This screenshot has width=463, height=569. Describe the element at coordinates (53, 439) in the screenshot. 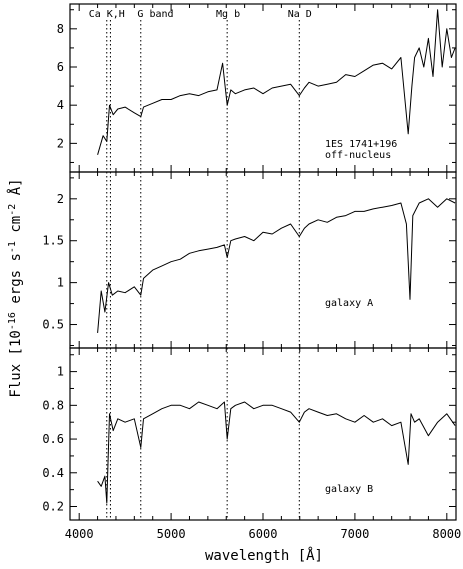

I see `y-tick-label: 0.6` at that location.